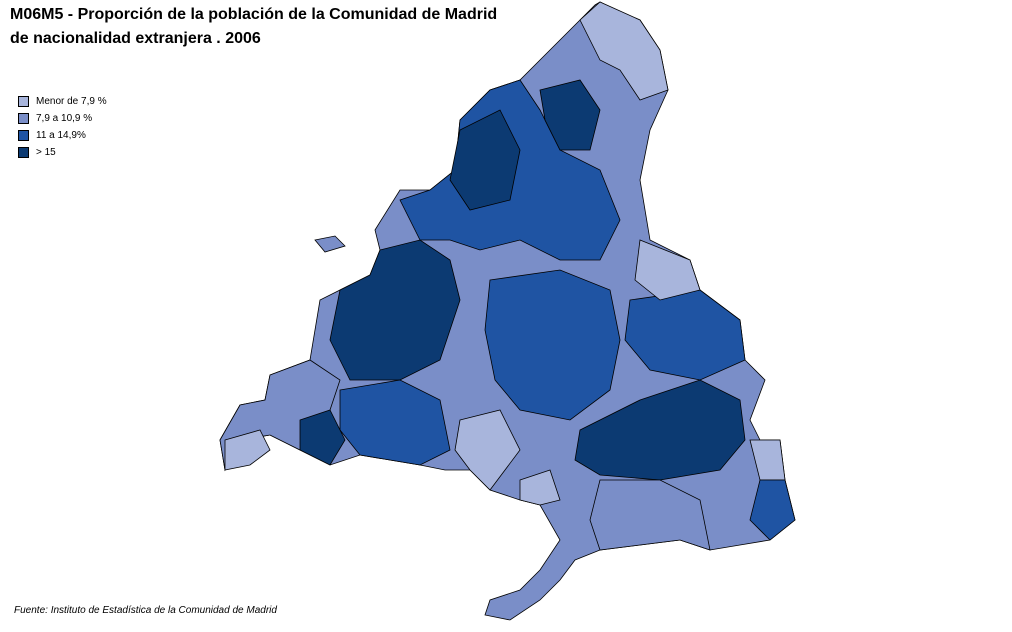 The height and width of the screenshot is (632, 1012). I want to click on legend: Menor de 7,9 % 7,9 a 10,9 % 11 a 14,9% > 15, so click(62, 127).